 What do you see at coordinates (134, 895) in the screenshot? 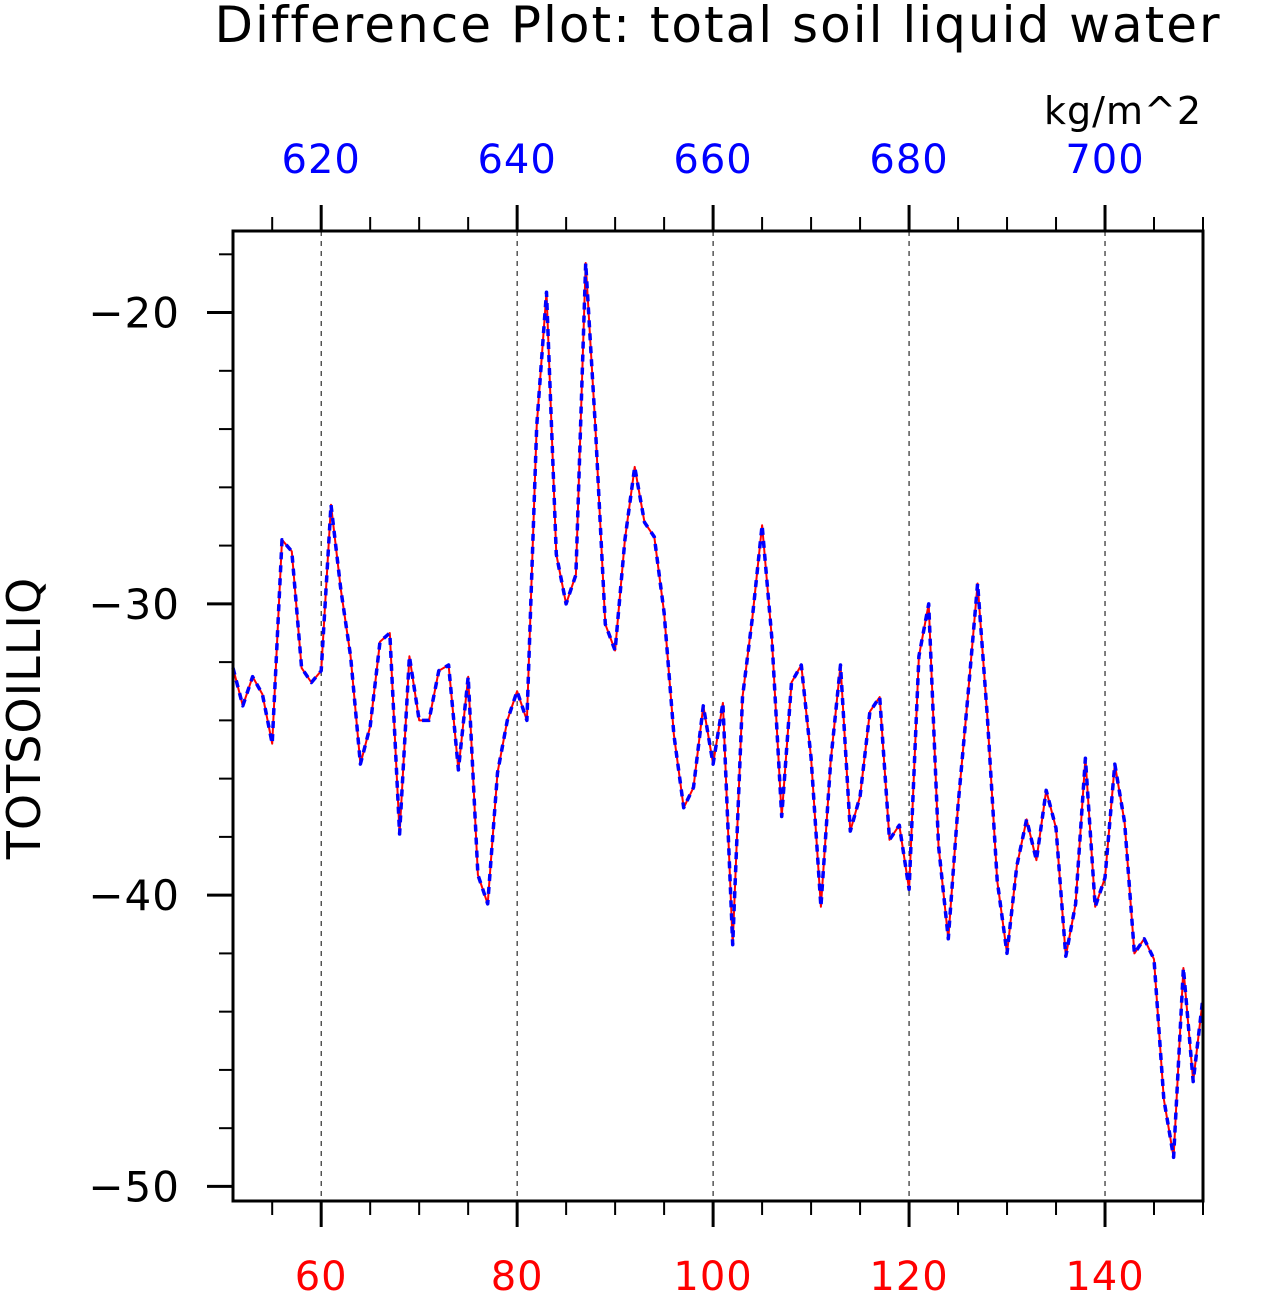
I see `y-tick-label: −40` at bounding box center [134, 895].